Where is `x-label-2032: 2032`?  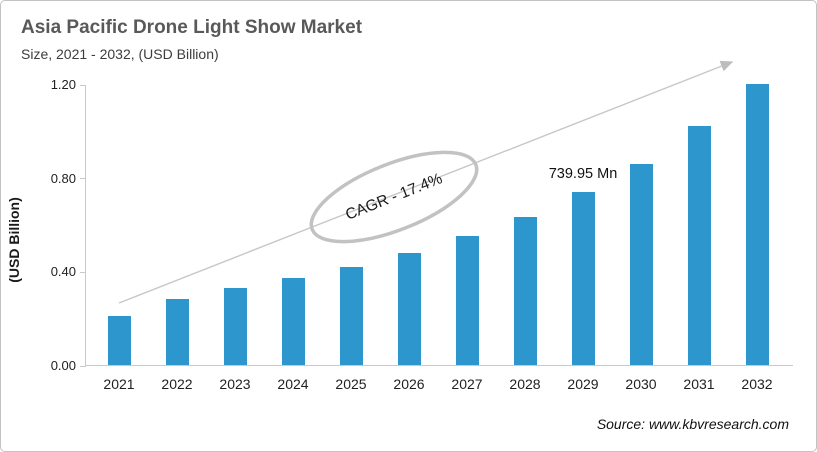 x-label-2032: 2032 is located at coordinates (757, 384).